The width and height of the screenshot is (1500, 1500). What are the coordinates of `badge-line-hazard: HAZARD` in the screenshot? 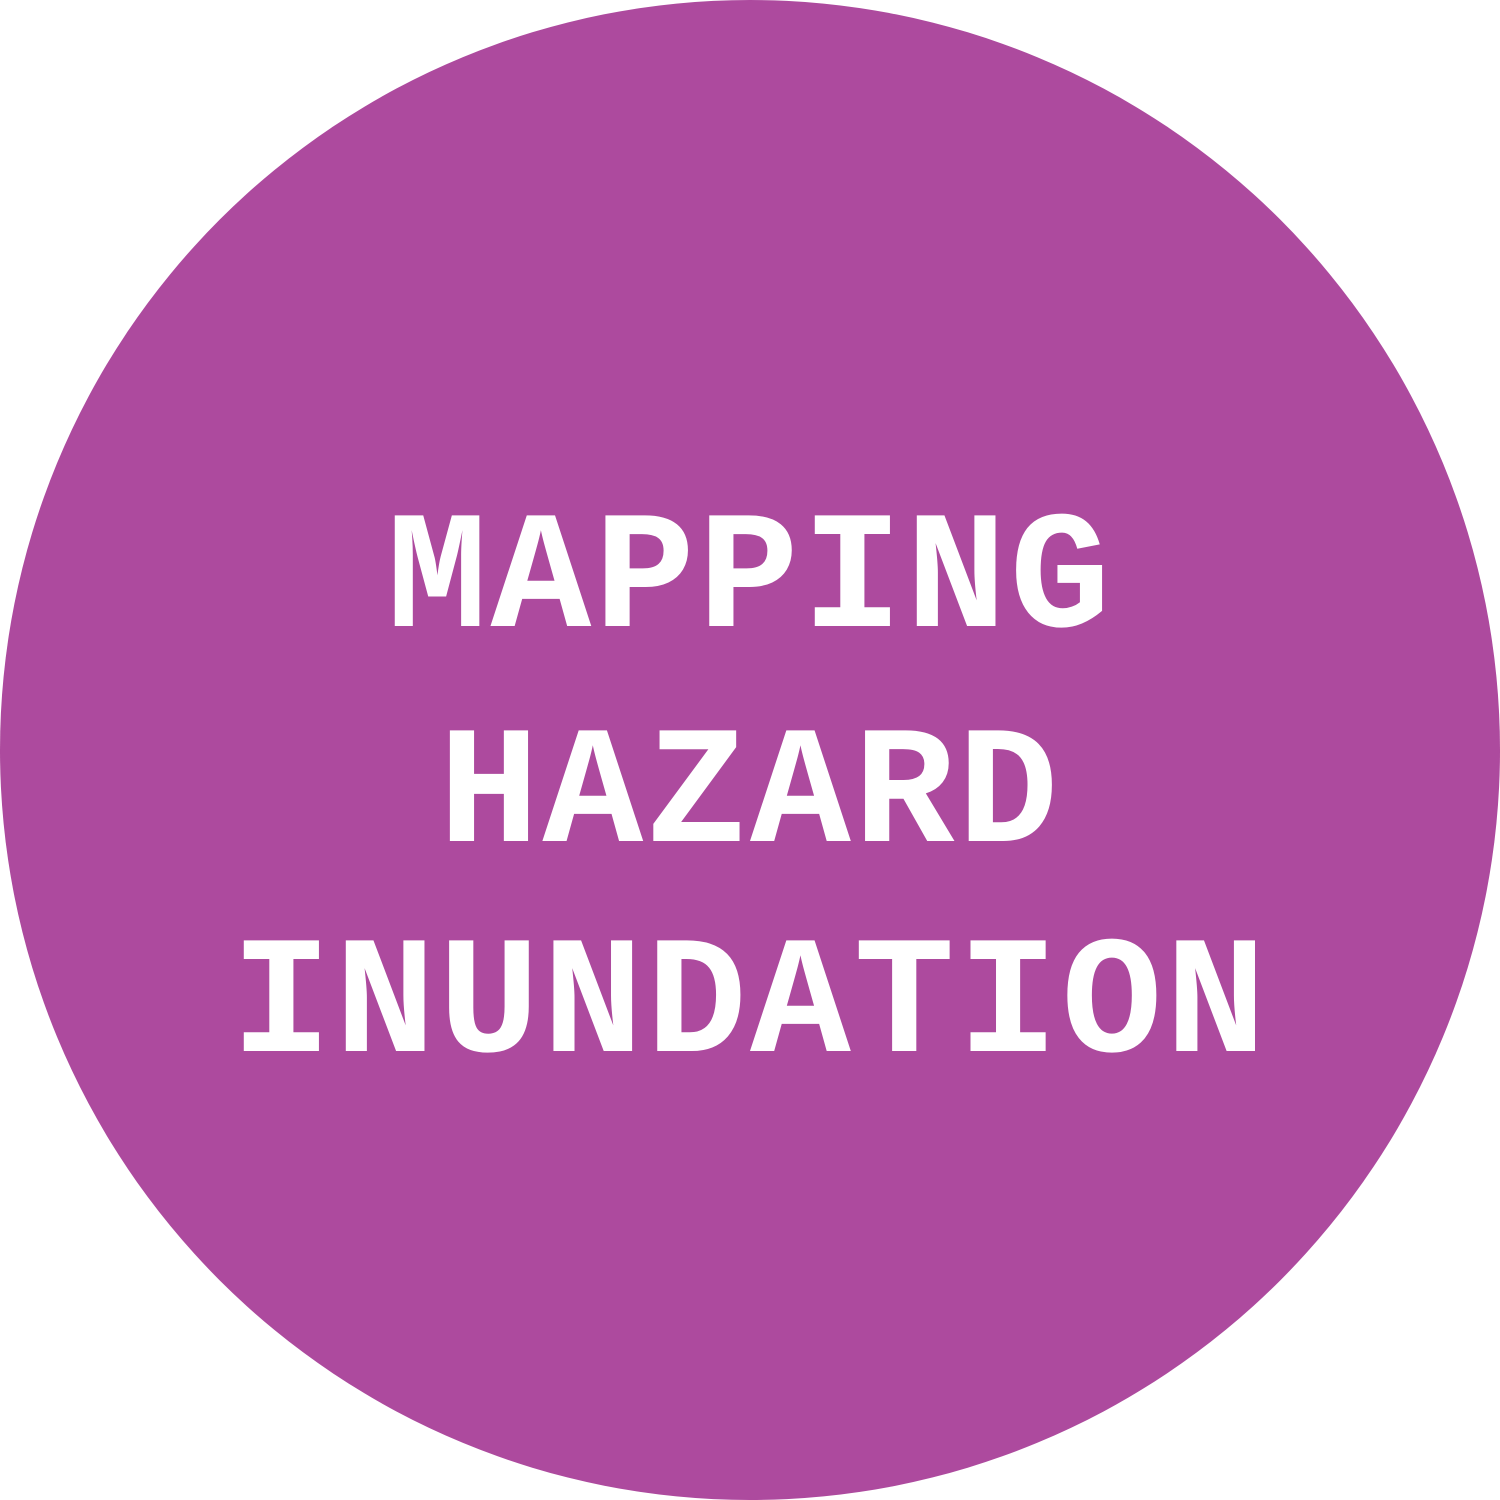 It's located at (750, 797).